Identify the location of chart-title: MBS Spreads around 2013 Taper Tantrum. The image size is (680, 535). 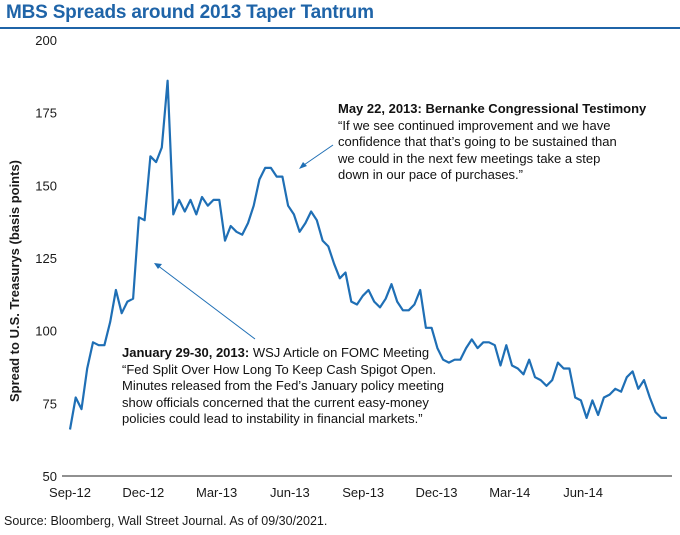
(190, 12).